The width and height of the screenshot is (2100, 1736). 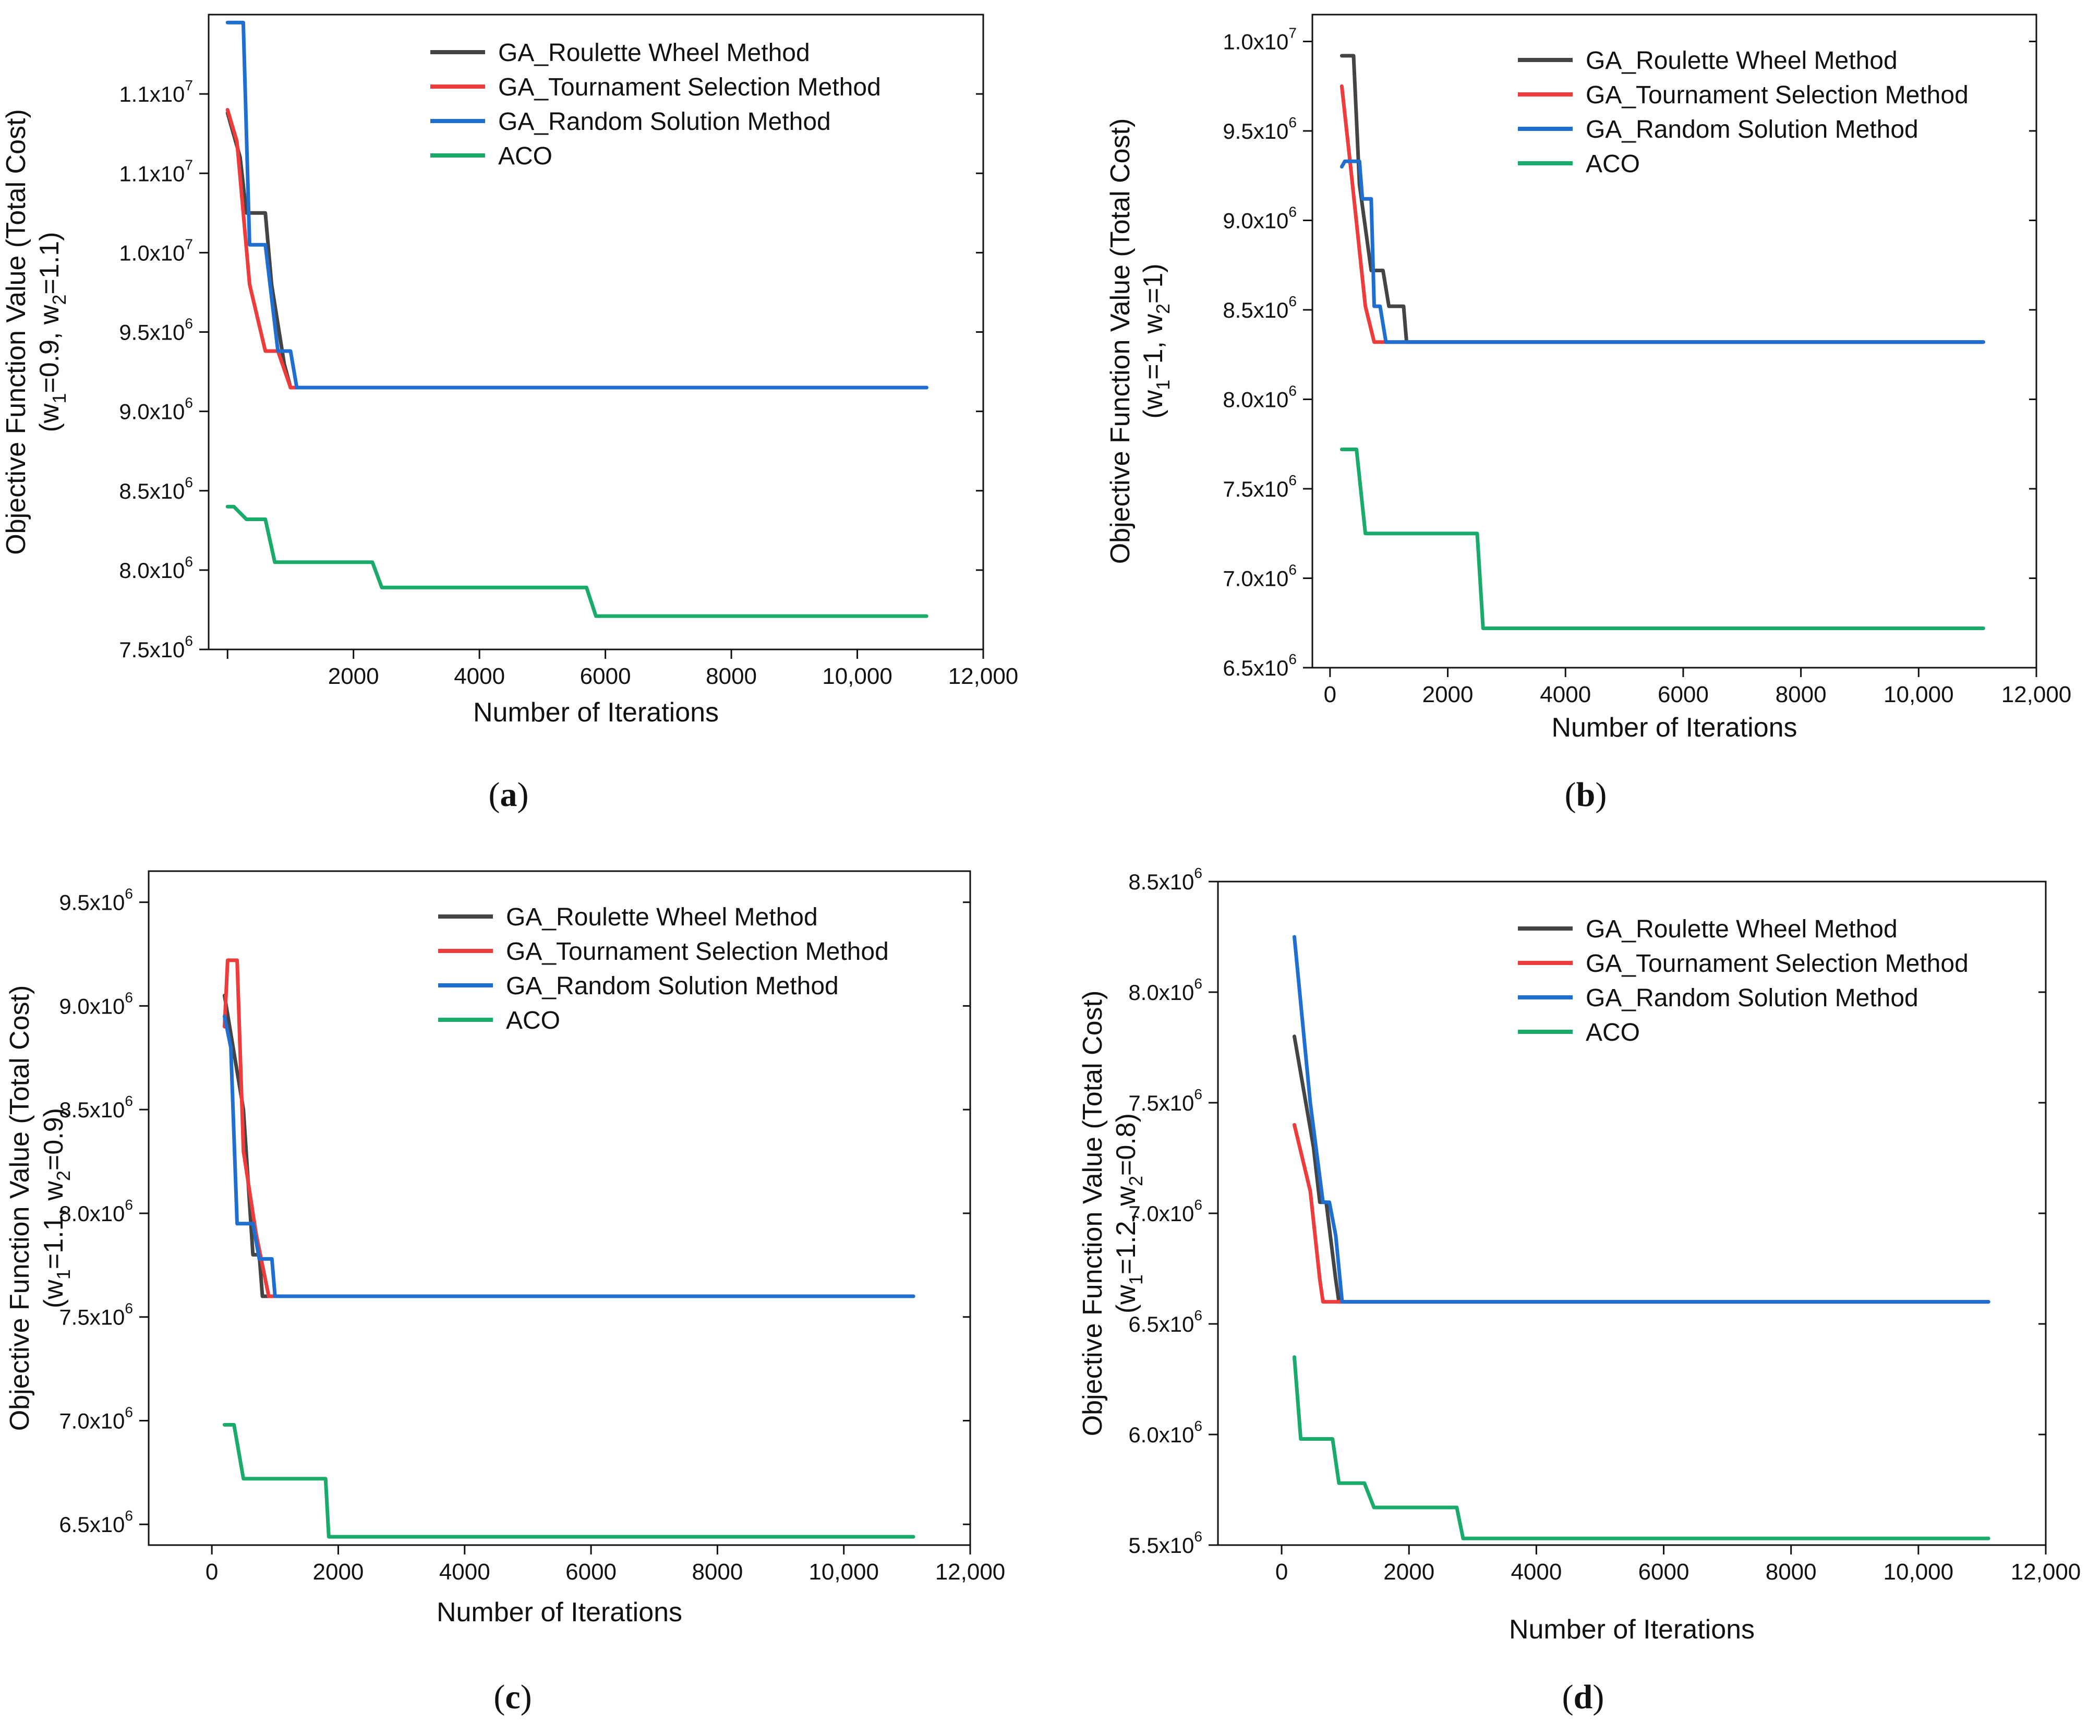 What do you see at coordinates (1165, 1543) in the screenshot?
I see `y-tick-label: 5.5x10⁶` at bounding box center [1165, 1543].